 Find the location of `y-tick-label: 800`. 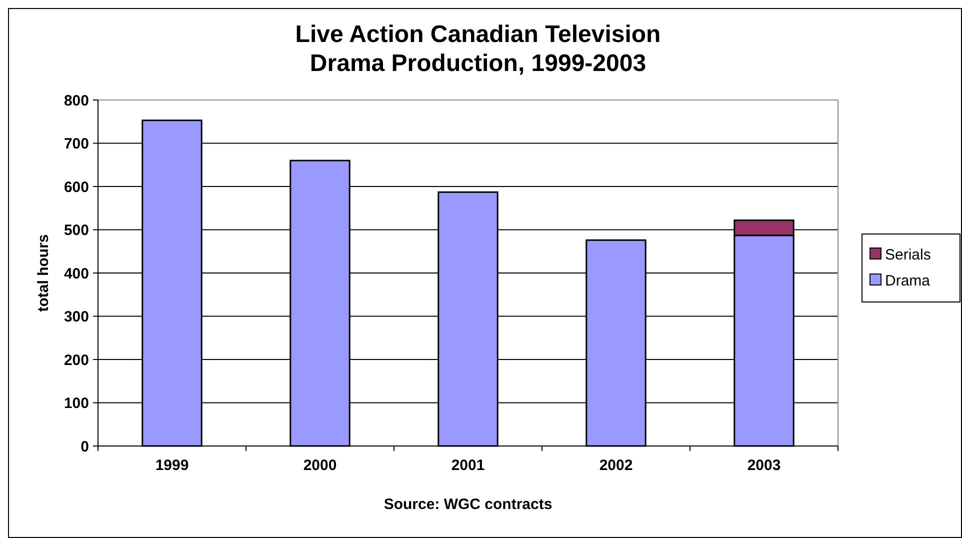

y-tick-label: 800 is located at coordinates (76, 101).